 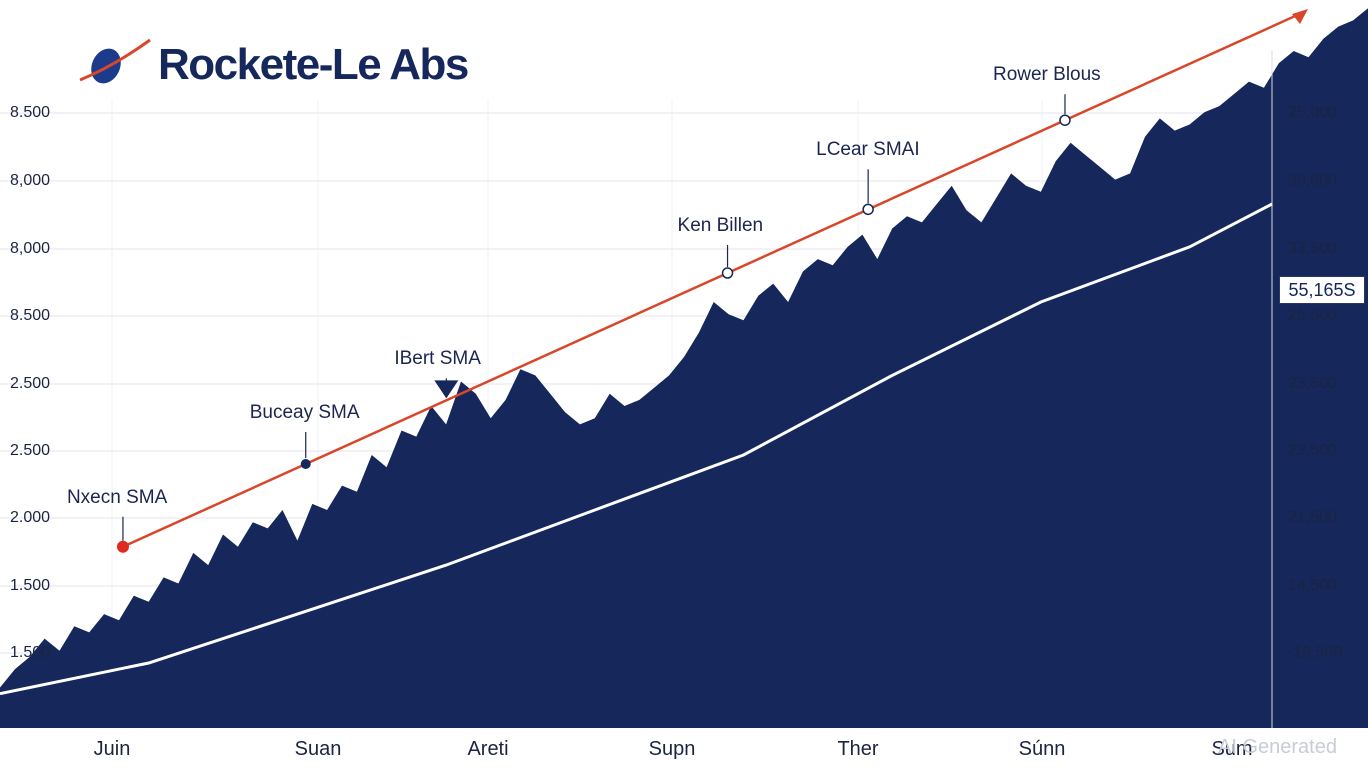 I want to click on y-tick-label-right: 21,500, so click(x=1312, y=517).